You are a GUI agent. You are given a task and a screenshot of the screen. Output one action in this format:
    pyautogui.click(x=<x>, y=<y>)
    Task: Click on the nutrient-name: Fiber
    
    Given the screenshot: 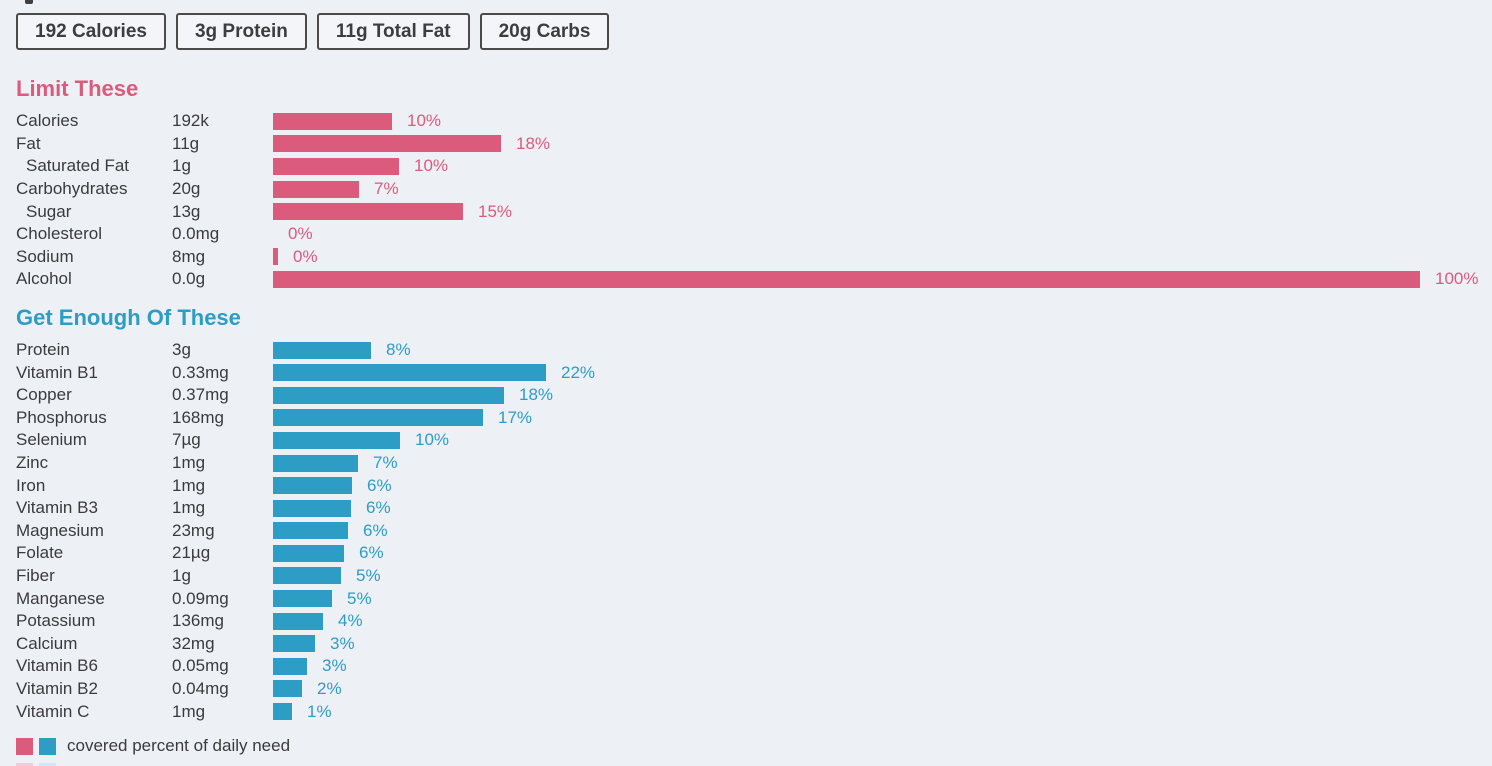 What is the action you would take?
    pyautogui.click(x=35, y=575)
    